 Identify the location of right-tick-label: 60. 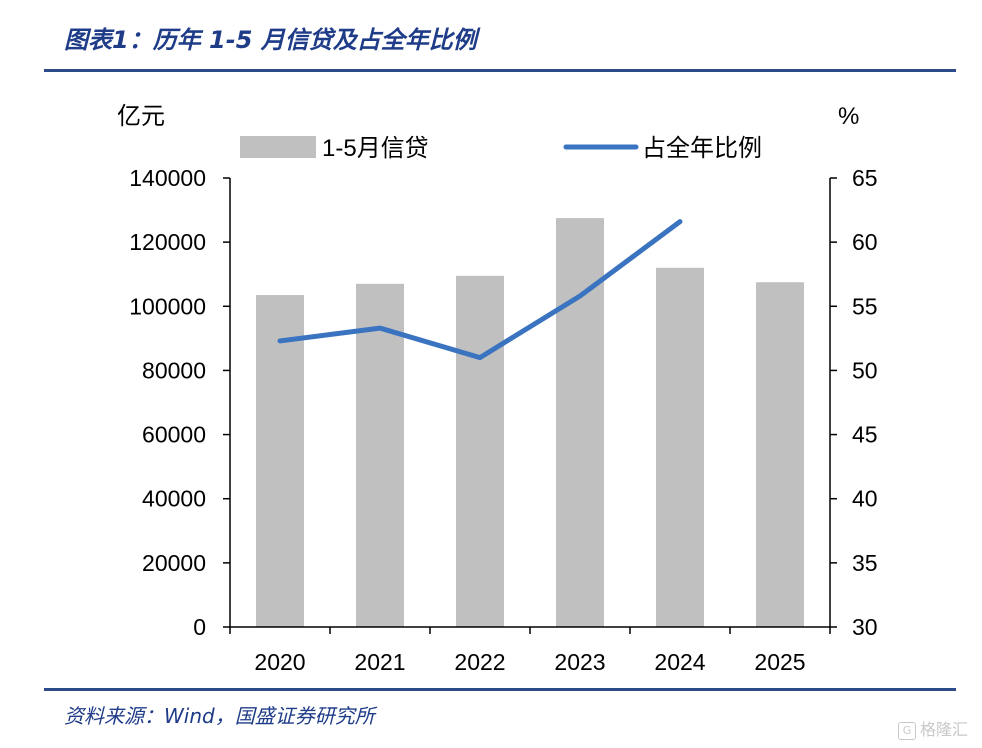
(865, 242).